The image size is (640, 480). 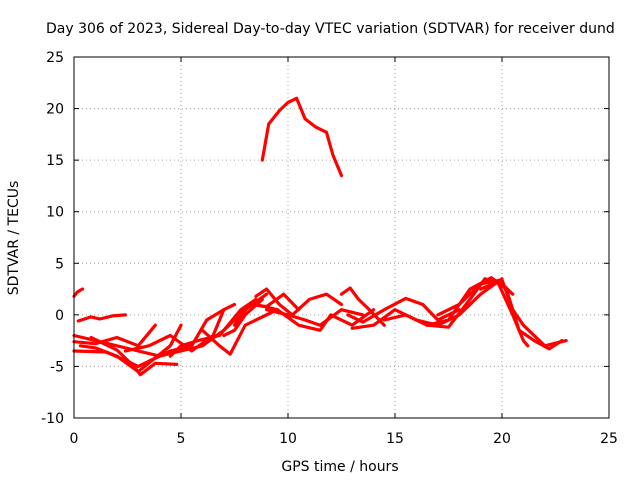 What do you see at coordinates (609, 439) in the screenshot?
I see `x-tick-label: 25` at bounding box center [609, 439].